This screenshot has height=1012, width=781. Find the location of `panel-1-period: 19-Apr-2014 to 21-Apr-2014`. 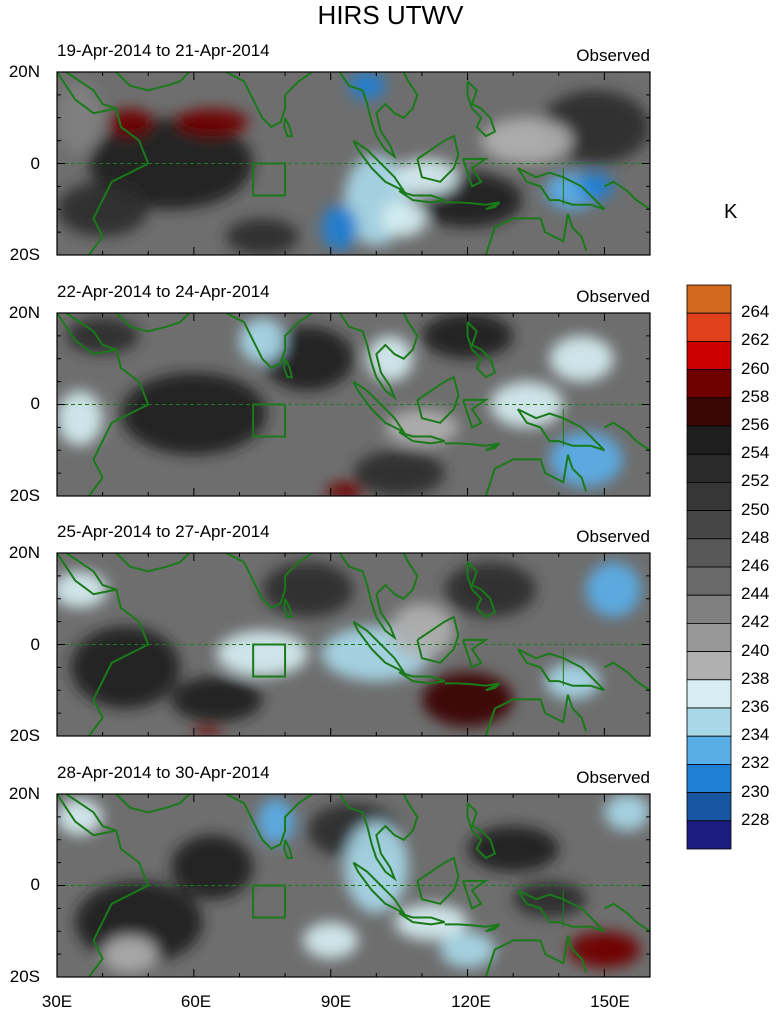

panel-1-period: 19-Apr-2014 to 21-Apr-2014 is located at coordinates (163, 50).